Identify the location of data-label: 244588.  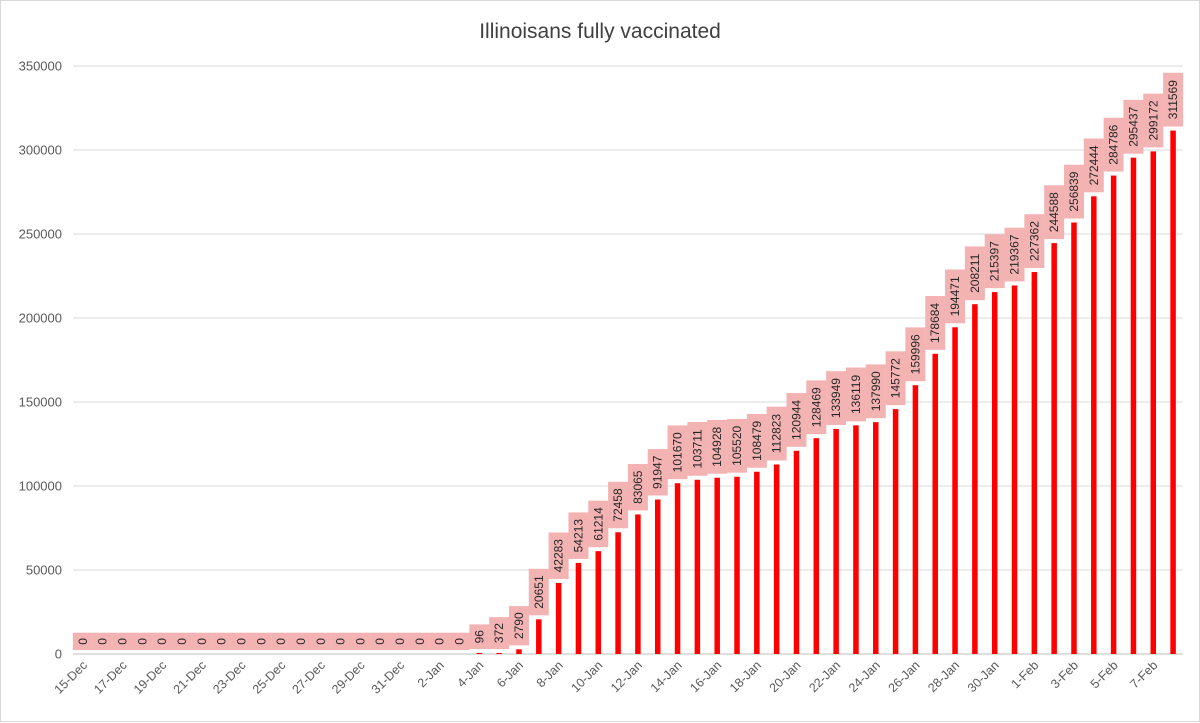
(1054, 212).